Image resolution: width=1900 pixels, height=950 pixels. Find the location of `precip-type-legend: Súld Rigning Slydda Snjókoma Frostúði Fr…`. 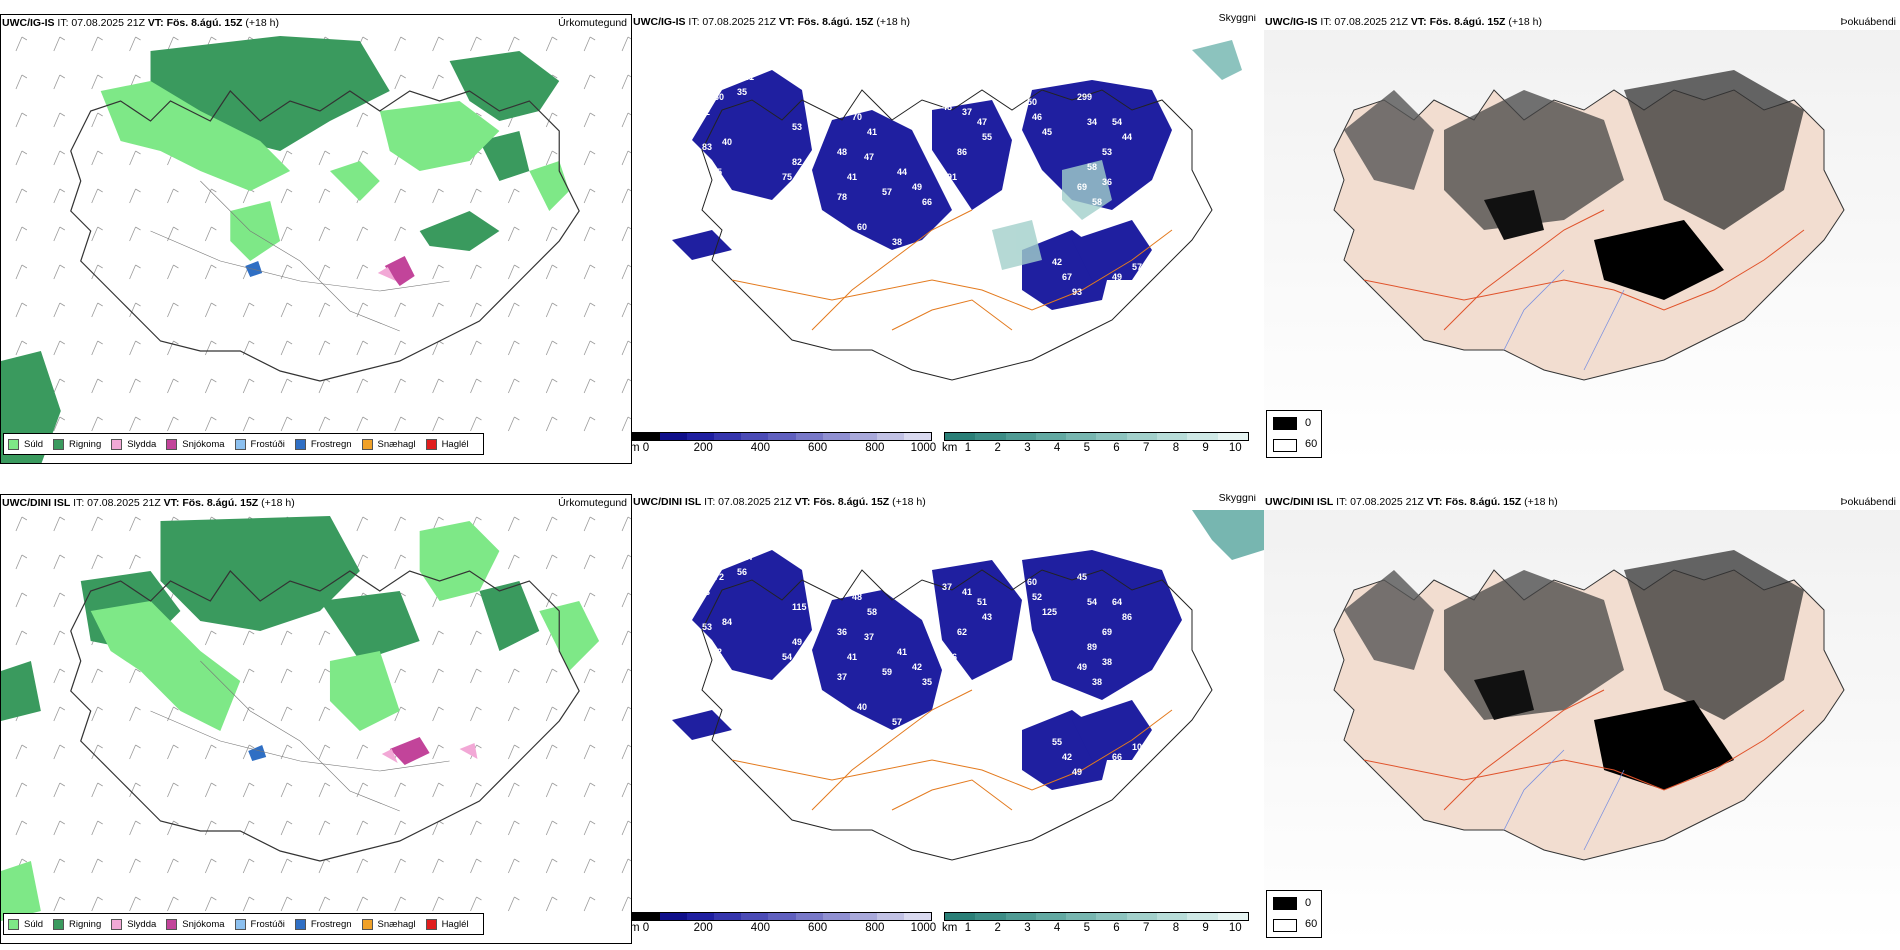

precip-type-legend: Súld Rigning Slydda Snjókoma Frostúði Fr… is located at coordinates (243, 444).